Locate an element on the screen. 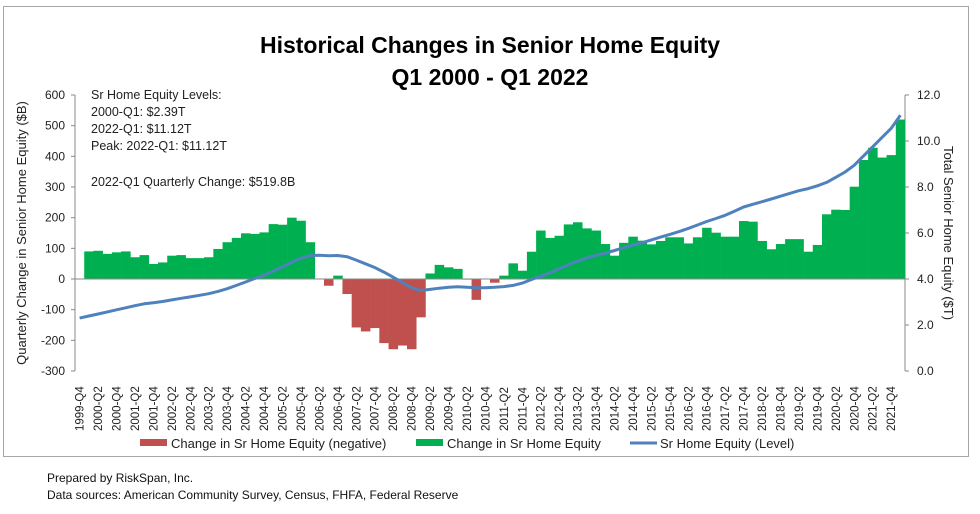 Image resolution: width=980 pixels, height=514 pixels. x-tick-label: 2015-Q2 is located at coordinates (652, 408).